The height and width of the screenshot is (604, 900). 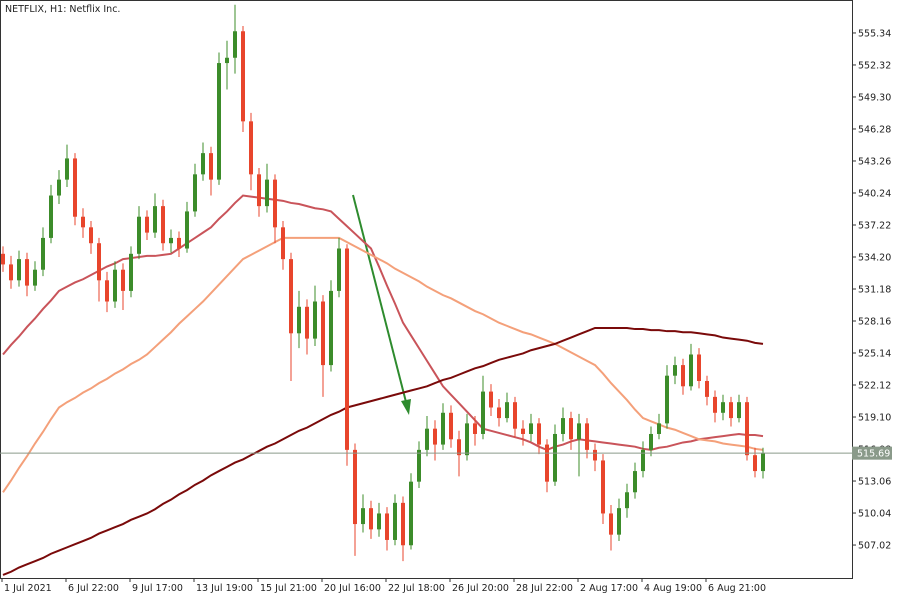 I want to click on x-tick-label: 1 Jul 2021, so click(x=28, y=588).